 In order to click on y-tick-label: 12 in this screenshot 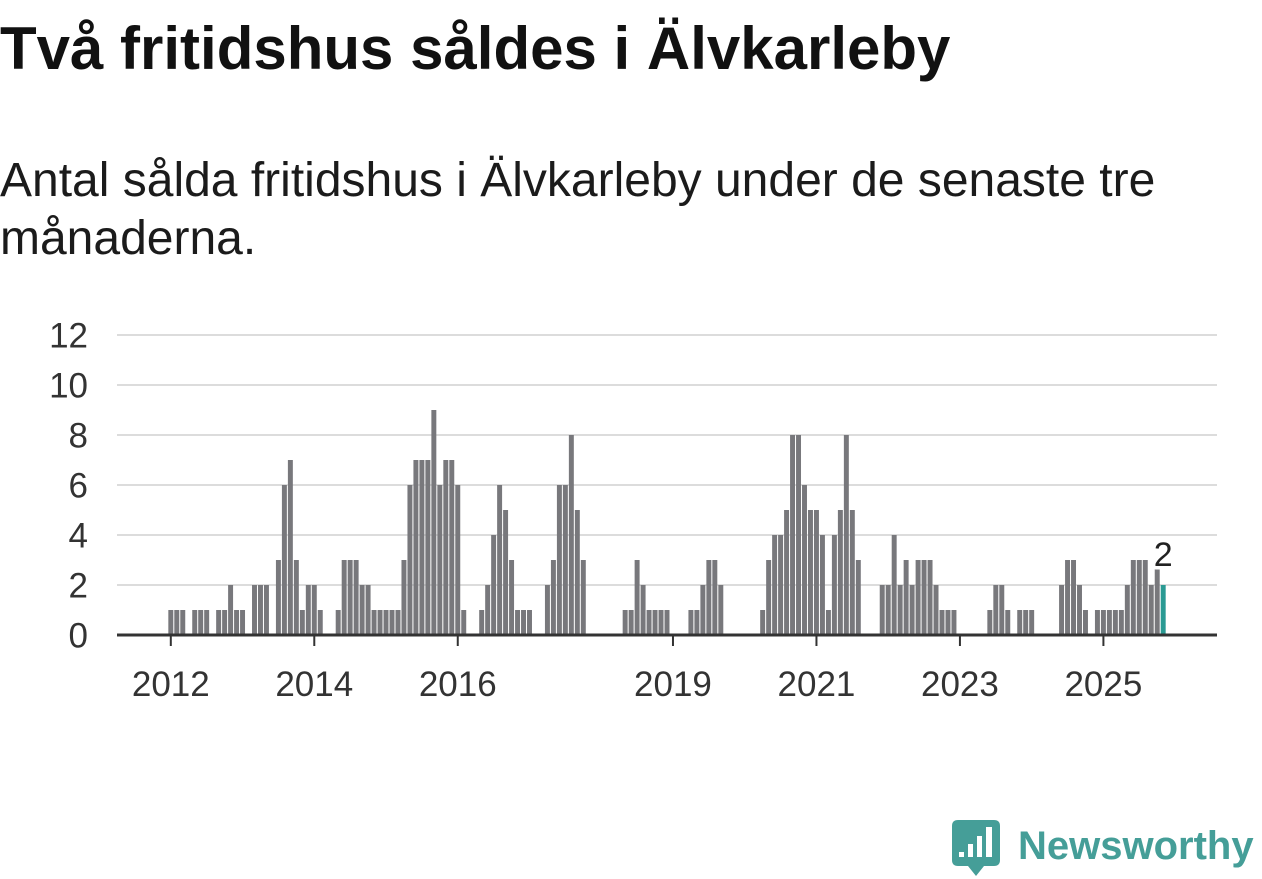, I will do `click(68, 336)`.